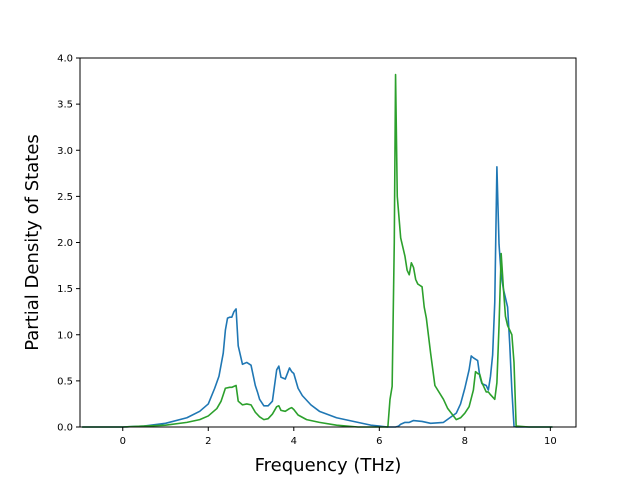  Describe the element at coordinates (65, 151) in the screenshot. I see `y-tick-label: 3.0` at that location.